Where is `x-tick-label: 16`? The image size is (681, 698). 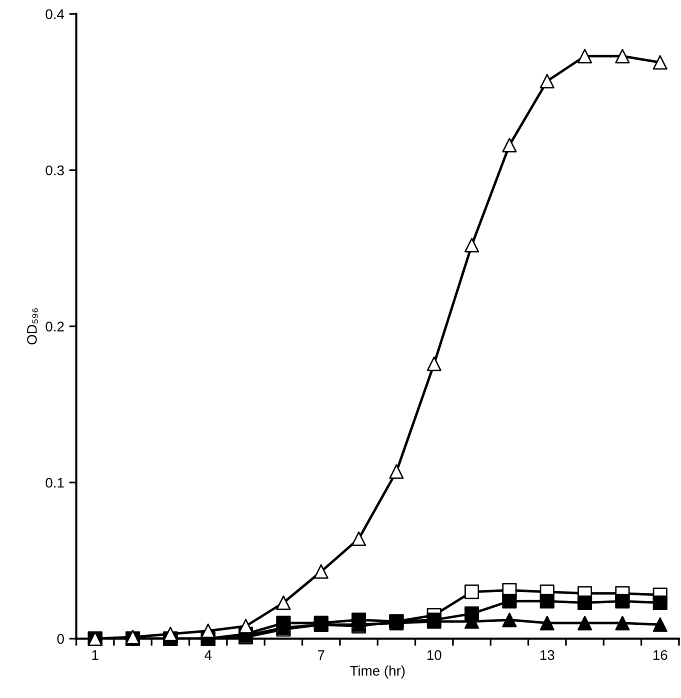 x-tick-label: 16 is located at coordinates (660, 655).